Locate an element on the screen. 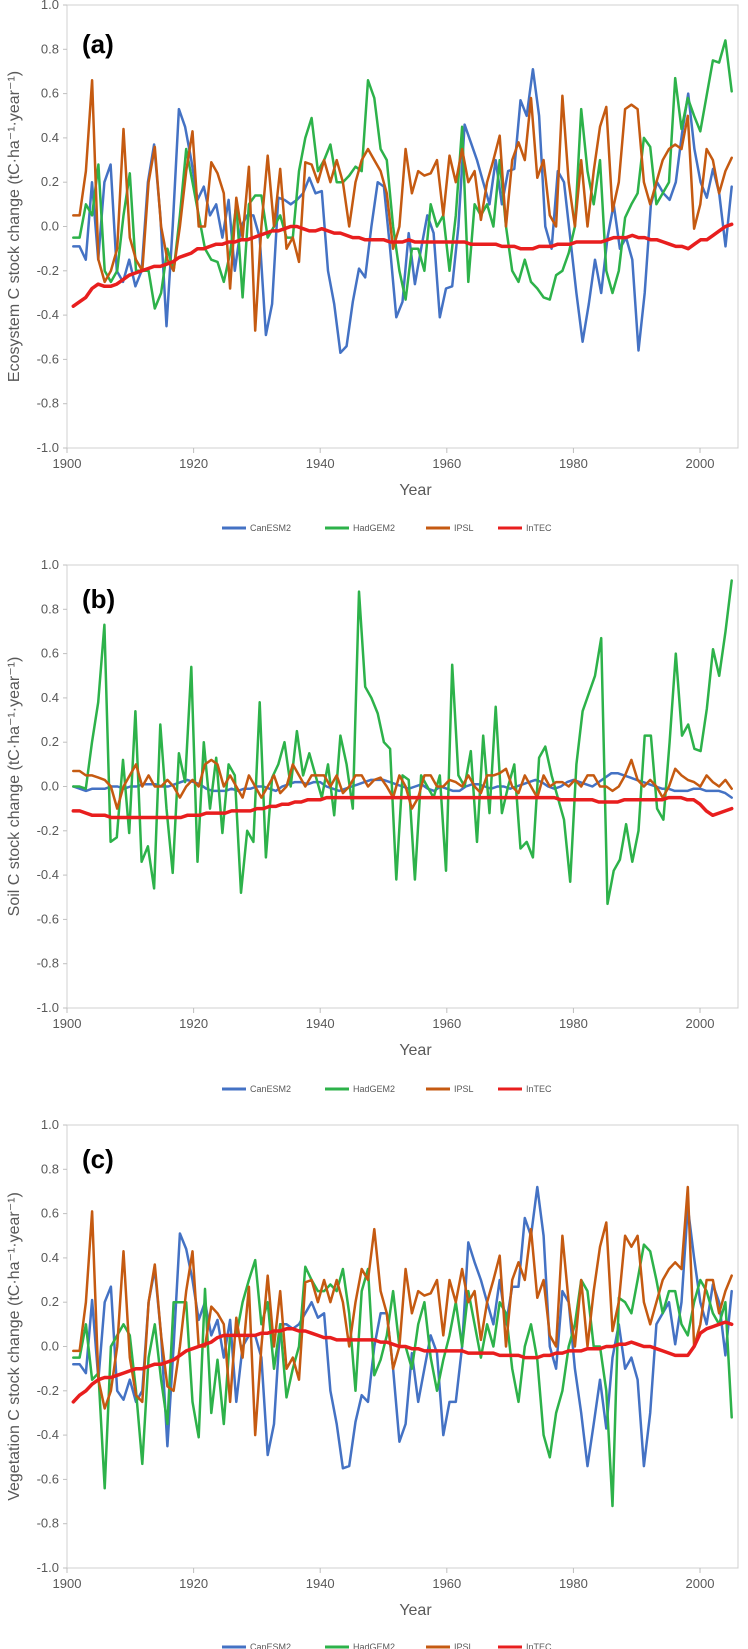  y-axis-title: Soil C stock change (tC·ha⁻¹·year⁻¹) is located at coordinates (14, 787).